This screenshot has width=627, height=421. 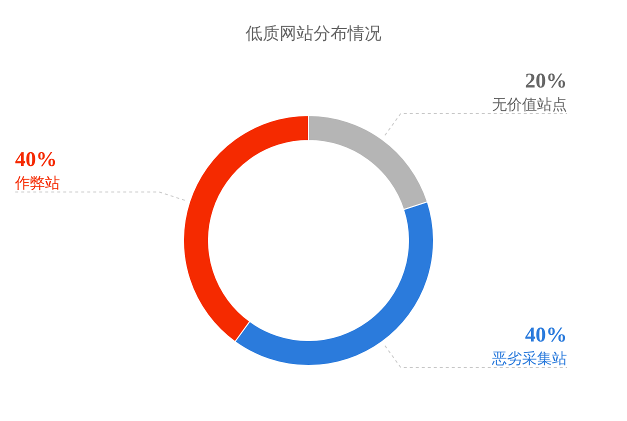 What do you see at coordinates (529, 104) in the screenshot?
I see `slice-label: 无价值站点` at bounding box center [529, 104].